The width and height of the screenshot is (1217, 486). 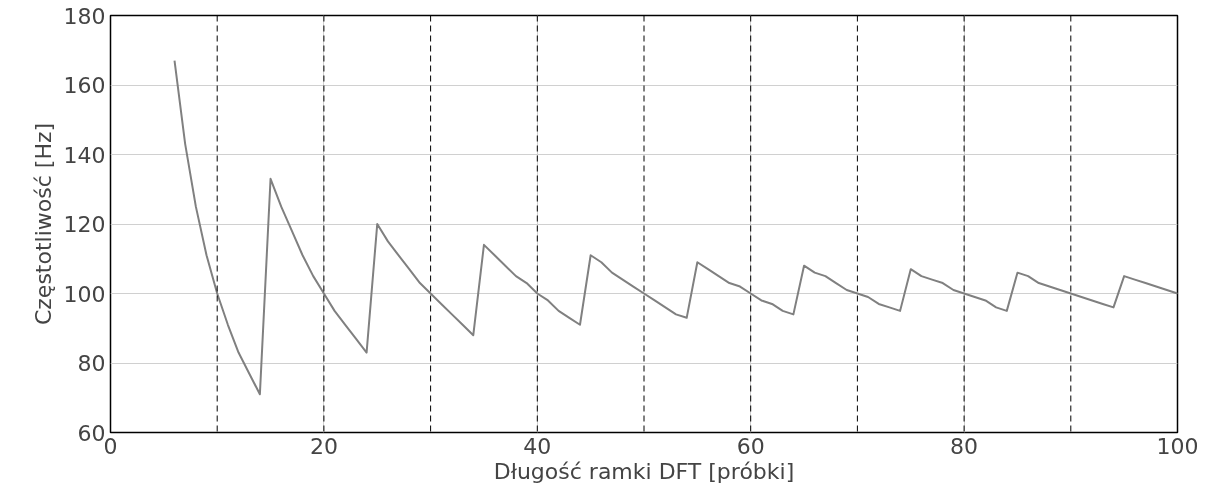 What do you see at coordinates (750, 446) in the screenshot?
I see `x-tick-label: 60` at bounding box center [750, 446].